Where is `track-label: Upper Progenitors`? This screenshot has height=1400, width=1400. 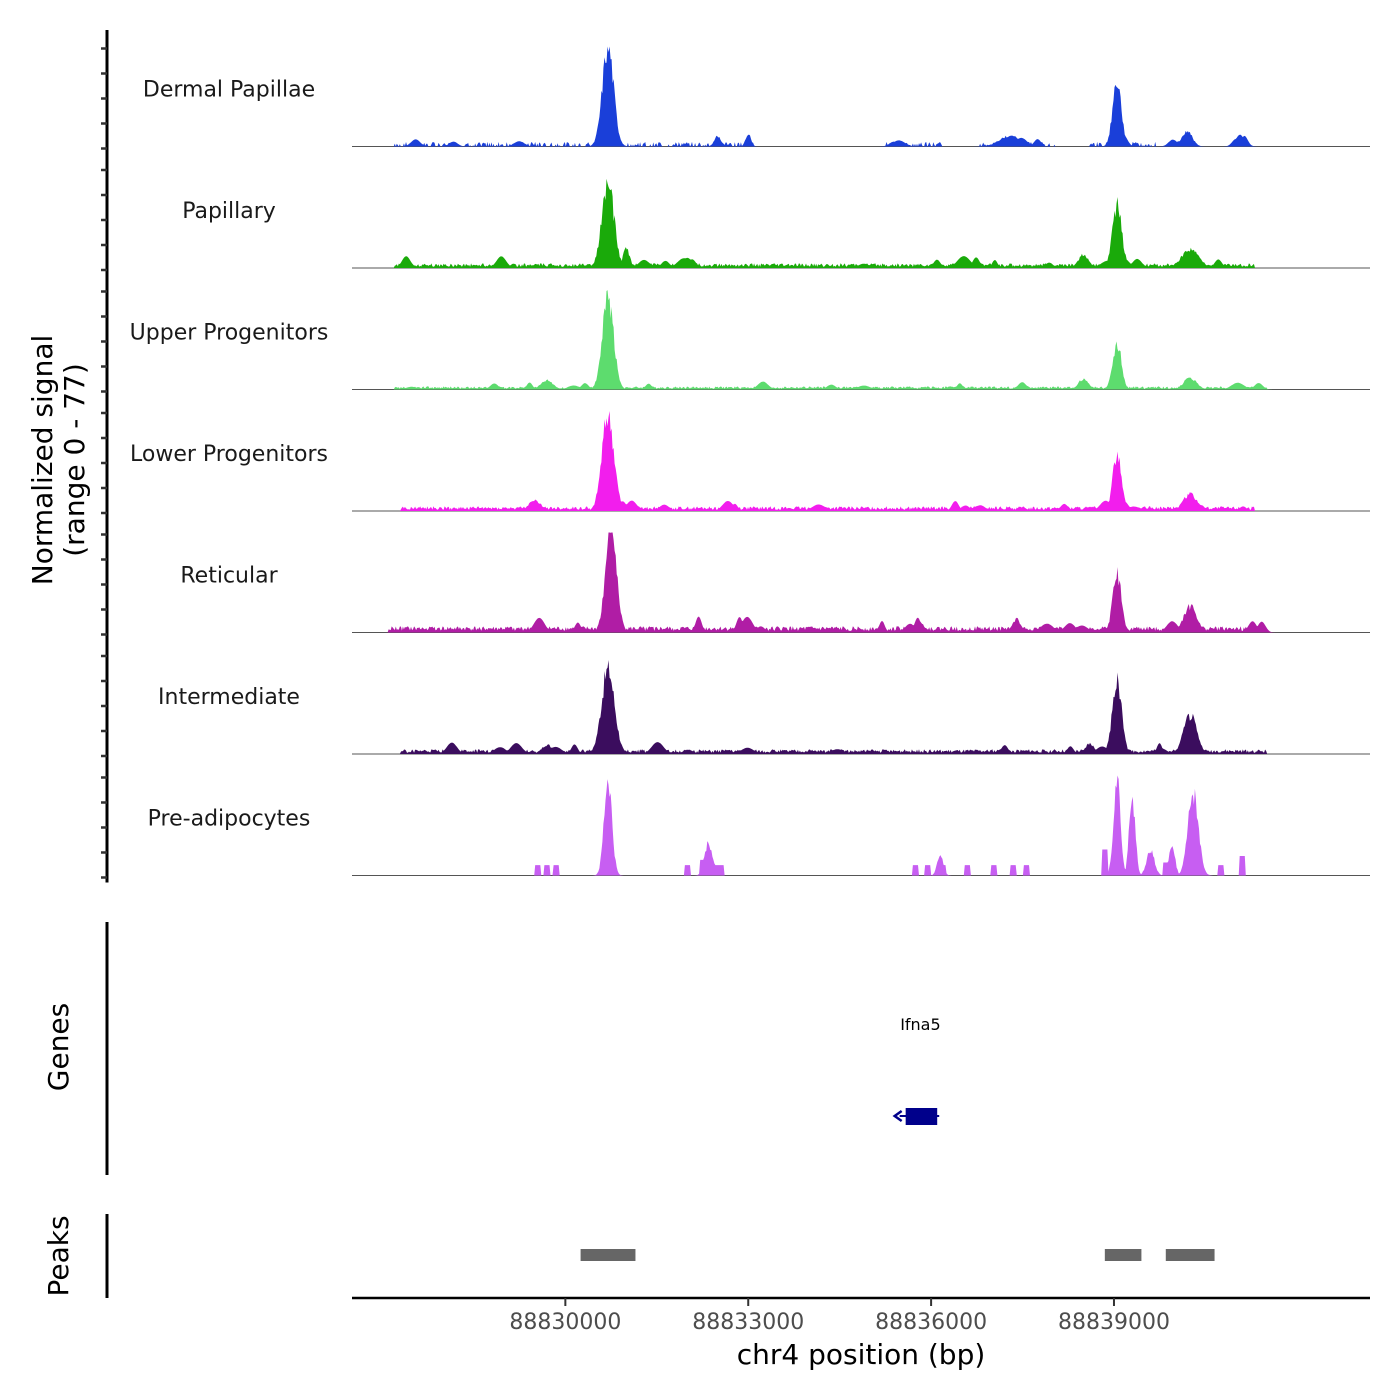
track-label: Upper Progenitors is located at coordinates (229, 333).